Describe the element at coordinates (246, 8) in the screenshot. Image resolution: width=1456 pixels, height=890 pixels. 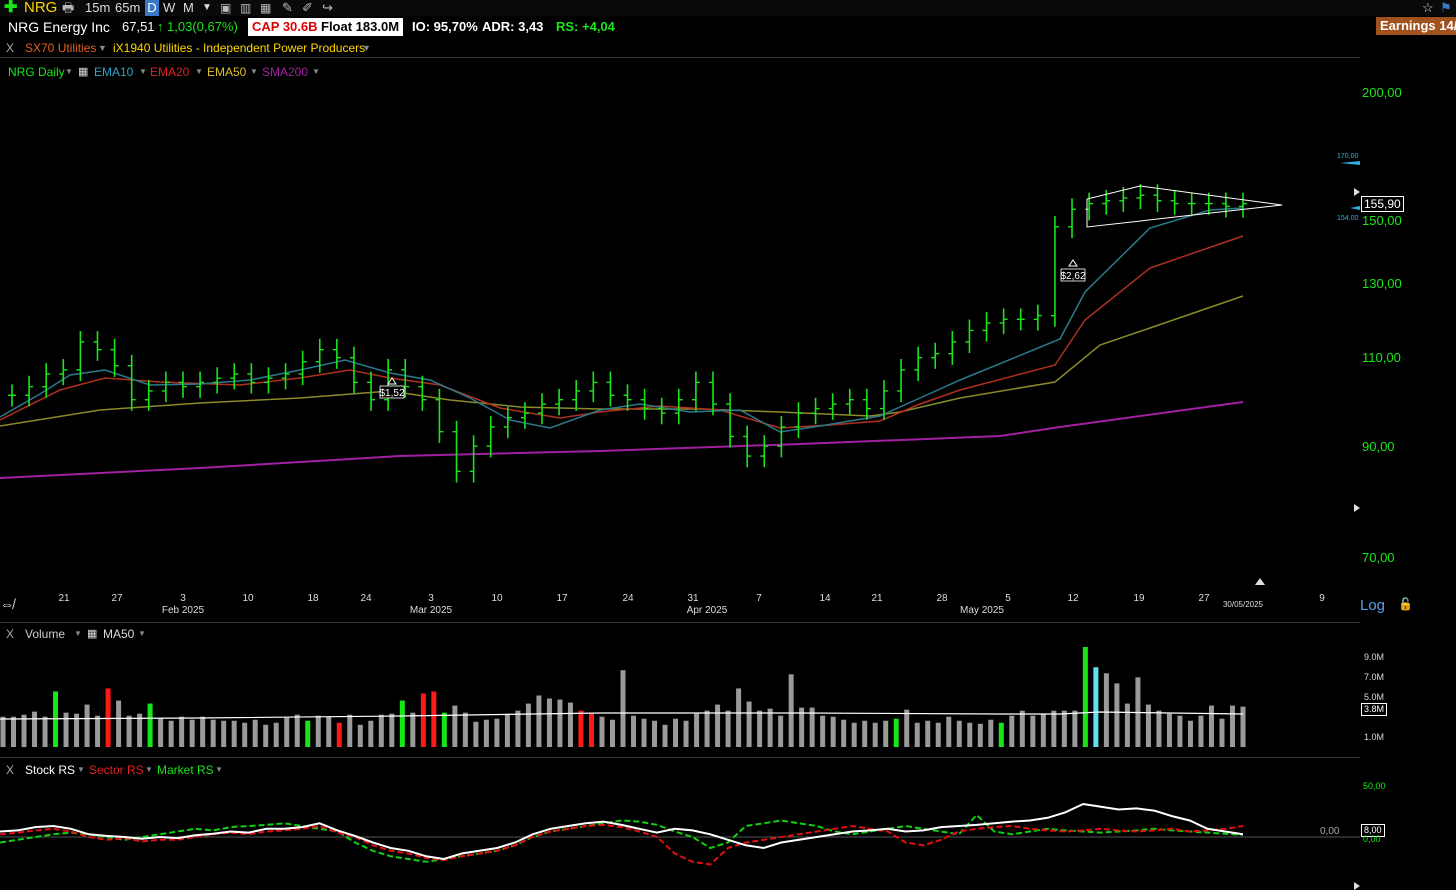
I see `bar-style-icon: ▥` at that location.